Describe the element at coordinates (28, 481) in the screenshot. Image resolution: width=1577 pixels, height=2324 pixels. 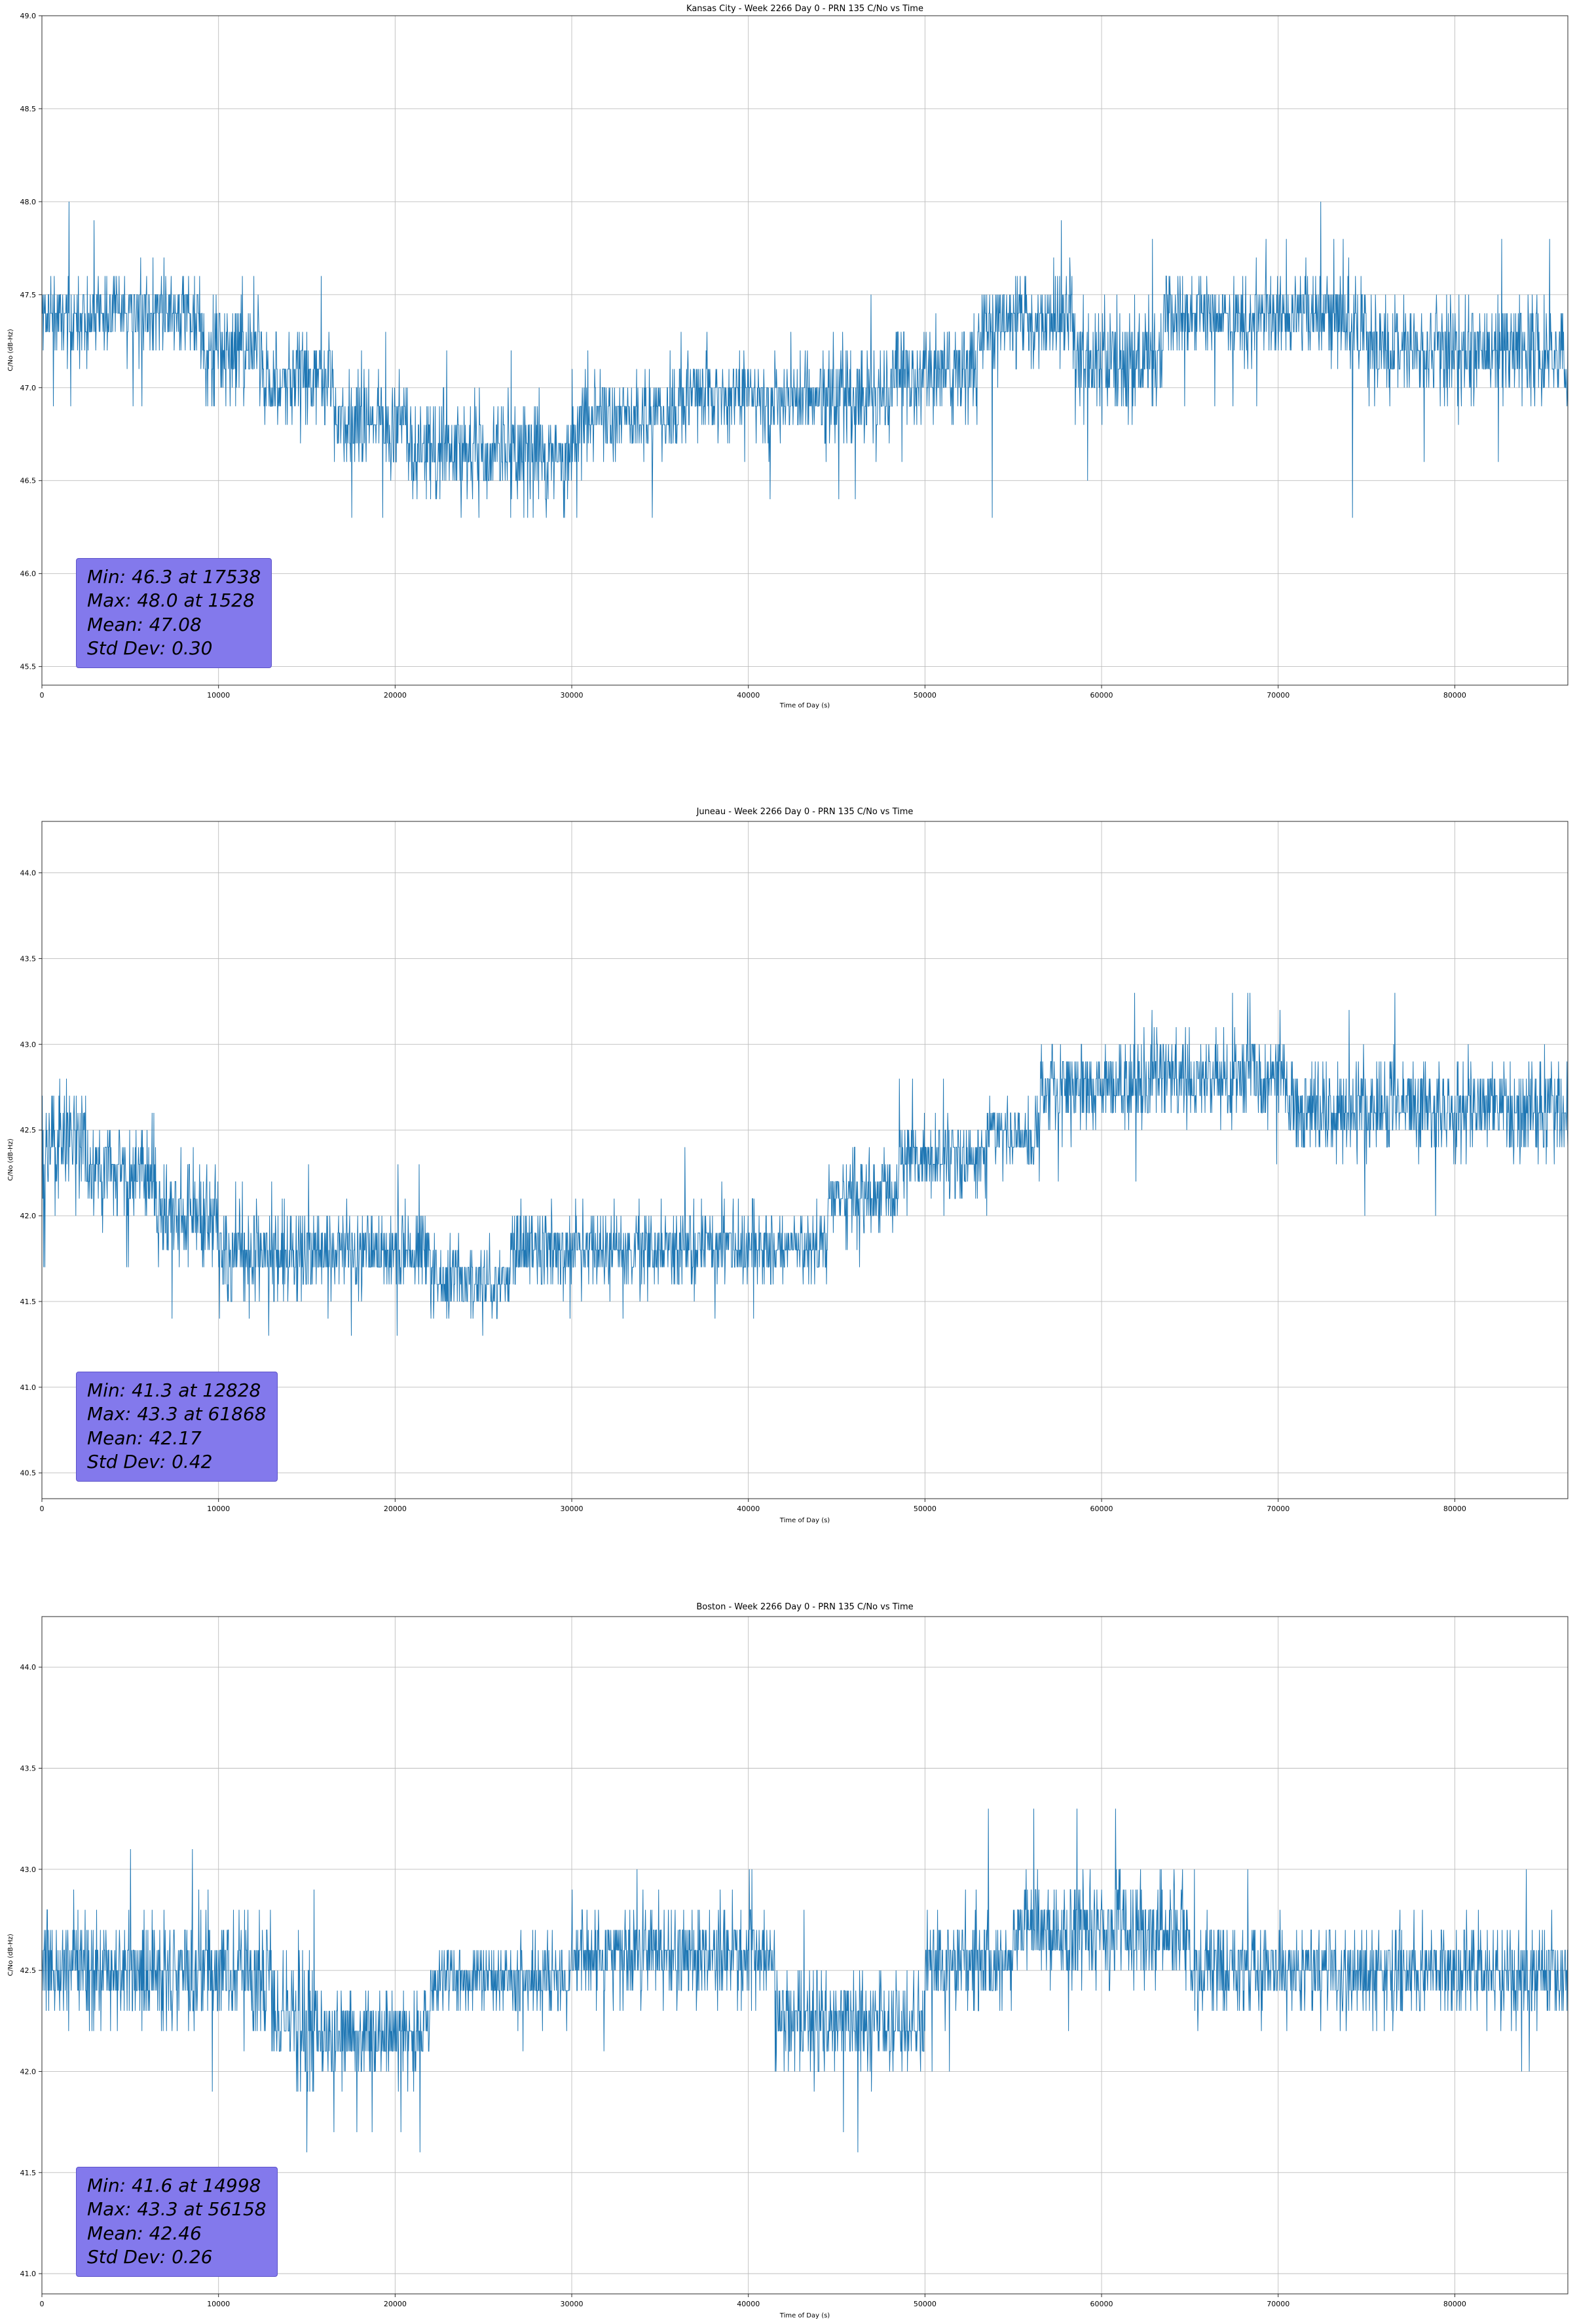
I see `svg-text: 46.5` at that location.